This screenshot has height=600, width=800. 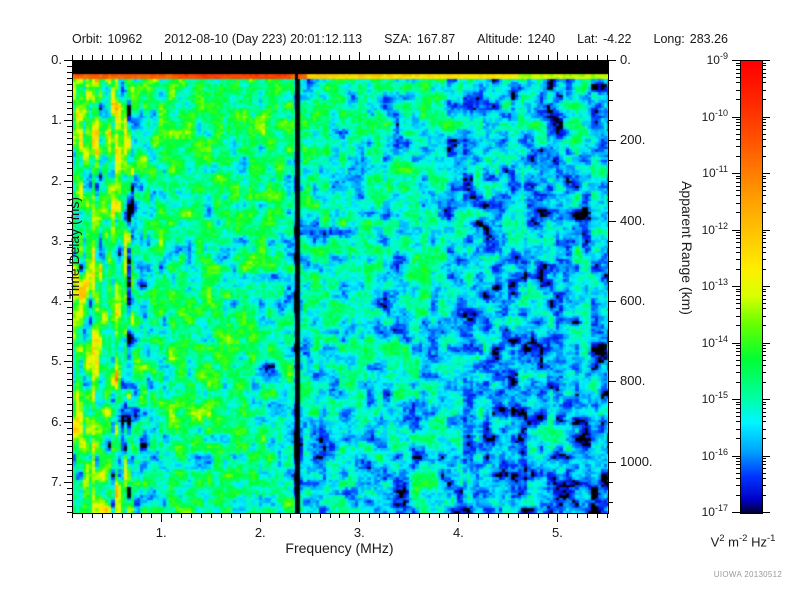 What do you see at coordinates (757, 542) in the screenshot?
I see `units-hz: Hz` at bounding box center [757, 542].